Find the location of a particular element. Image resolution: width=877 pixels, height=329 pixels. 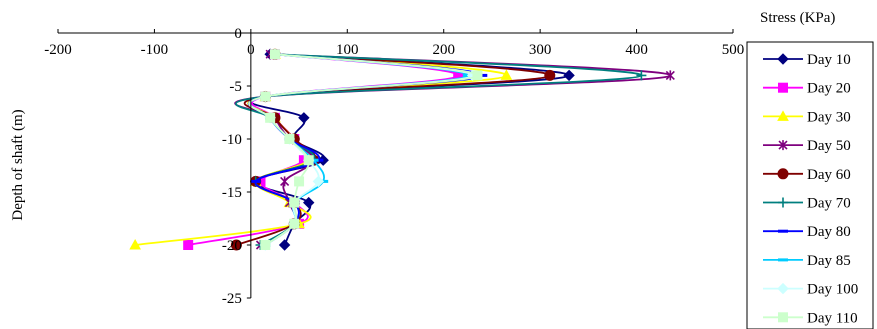

legend-item: Day 110 is located at coordinates (810, 318).